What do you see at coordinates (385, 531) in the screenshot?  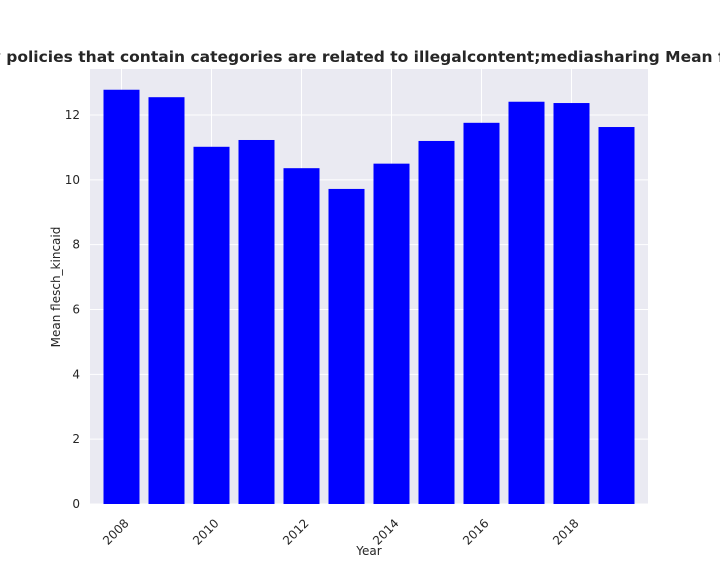 I see `x-tick-label: 2014` at bounding box center [385, 531].